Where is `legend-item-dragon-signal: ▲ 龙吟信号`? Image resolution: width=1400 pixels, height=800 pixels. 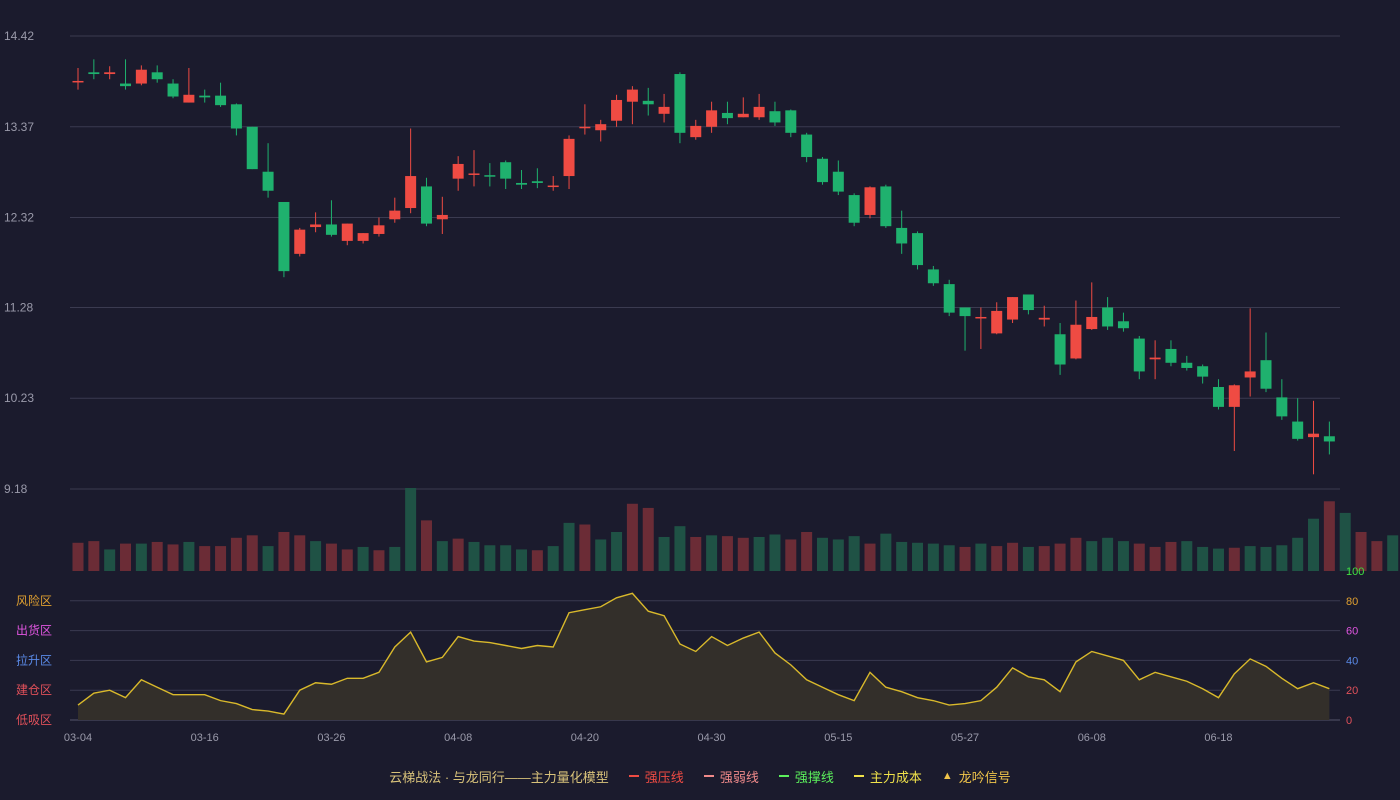 legend-item-dragon-signal: ▲ 龙吟信号 is located at coordinates (976, 777).